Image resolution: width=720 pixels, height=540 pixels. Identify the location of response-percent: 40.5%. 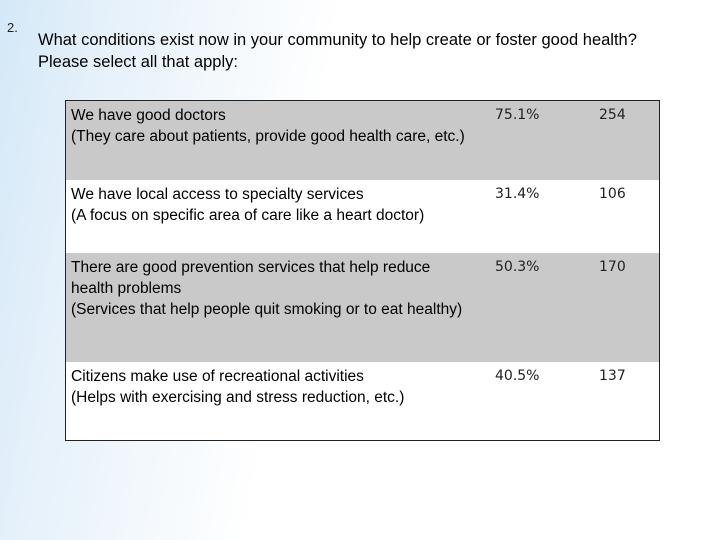
(517, 376).